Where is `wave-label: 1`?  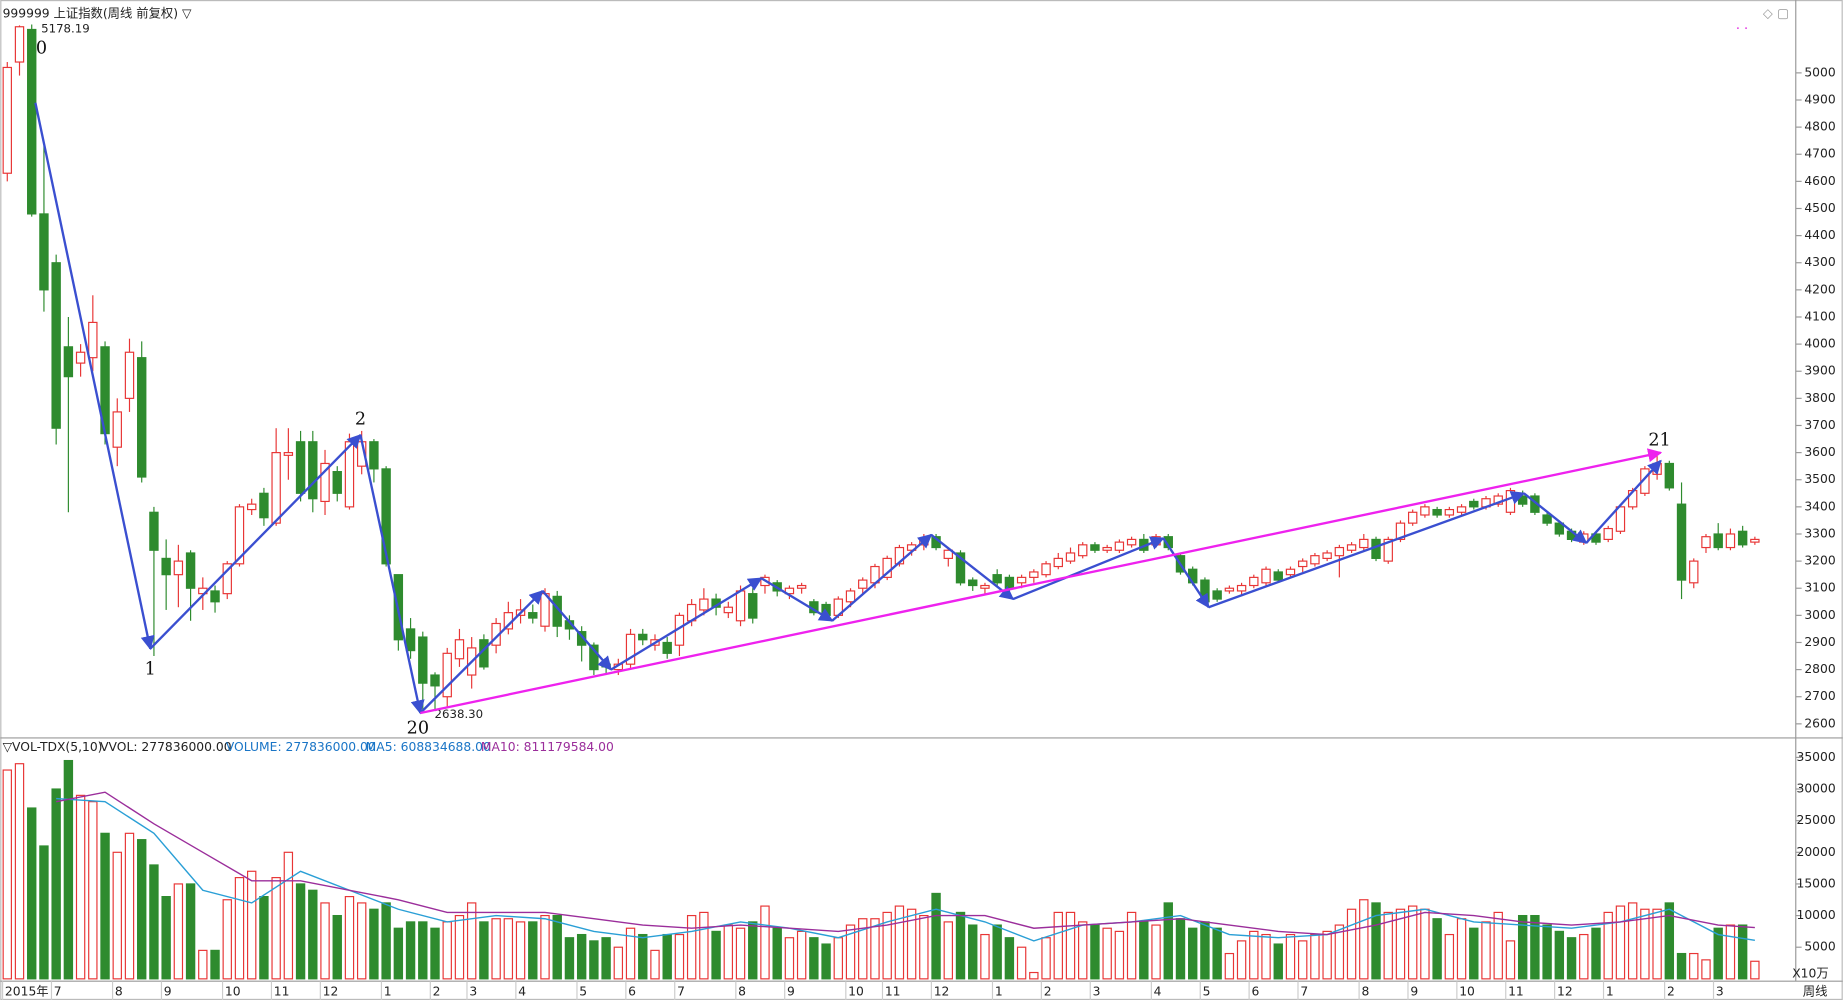
wave-label: 1 is located at coordinates (150, 670).